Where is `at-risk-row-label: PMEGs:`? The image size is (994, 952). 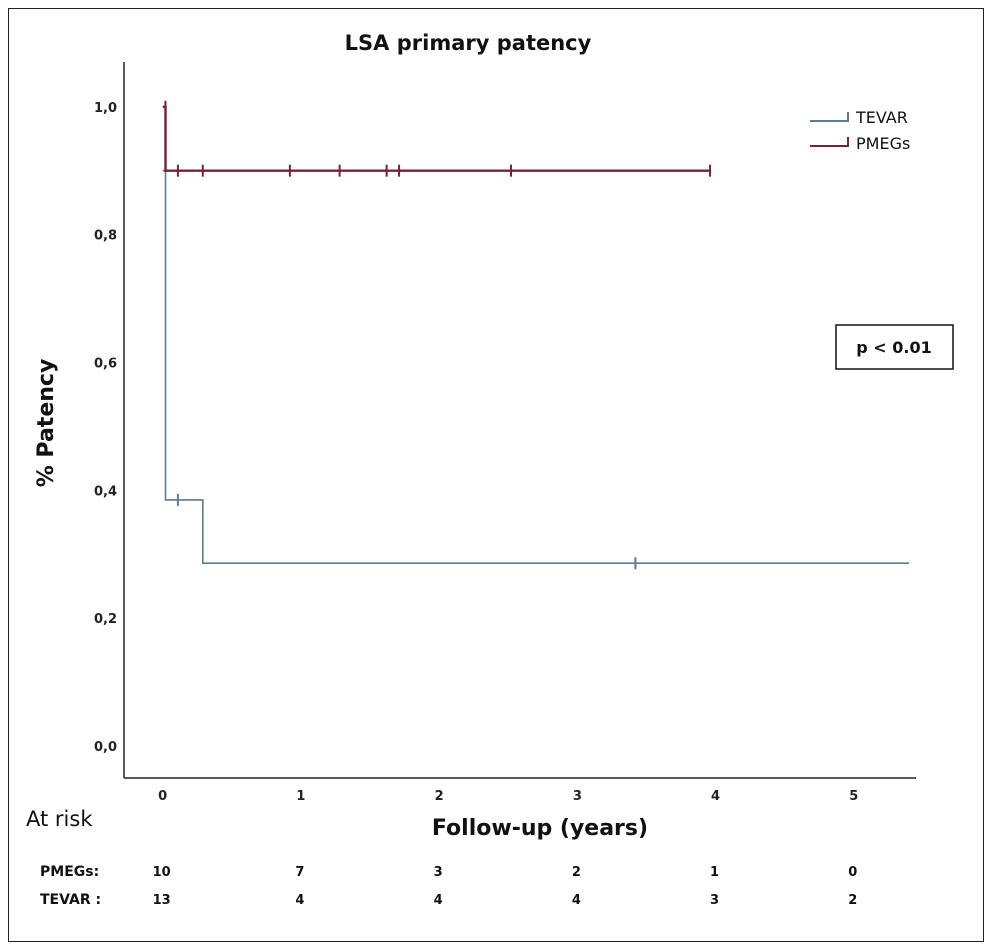
at-risk-row-label: PMEGs: is located at coordinates (69, 872).